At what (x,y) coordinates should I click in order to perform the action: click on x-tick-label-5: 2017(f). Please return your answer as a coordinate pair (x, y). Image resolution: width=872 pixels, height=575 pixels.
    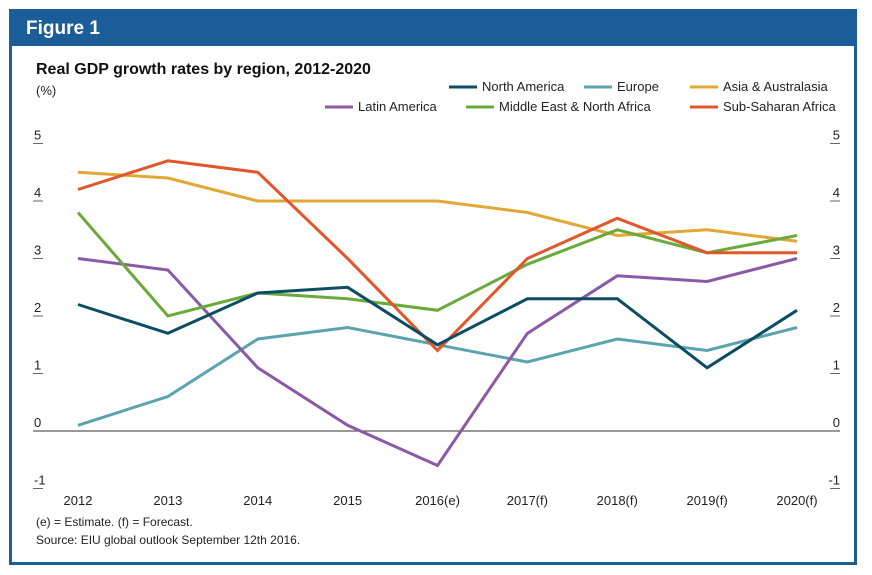
    Looking at the image, I should click on (527, 500).